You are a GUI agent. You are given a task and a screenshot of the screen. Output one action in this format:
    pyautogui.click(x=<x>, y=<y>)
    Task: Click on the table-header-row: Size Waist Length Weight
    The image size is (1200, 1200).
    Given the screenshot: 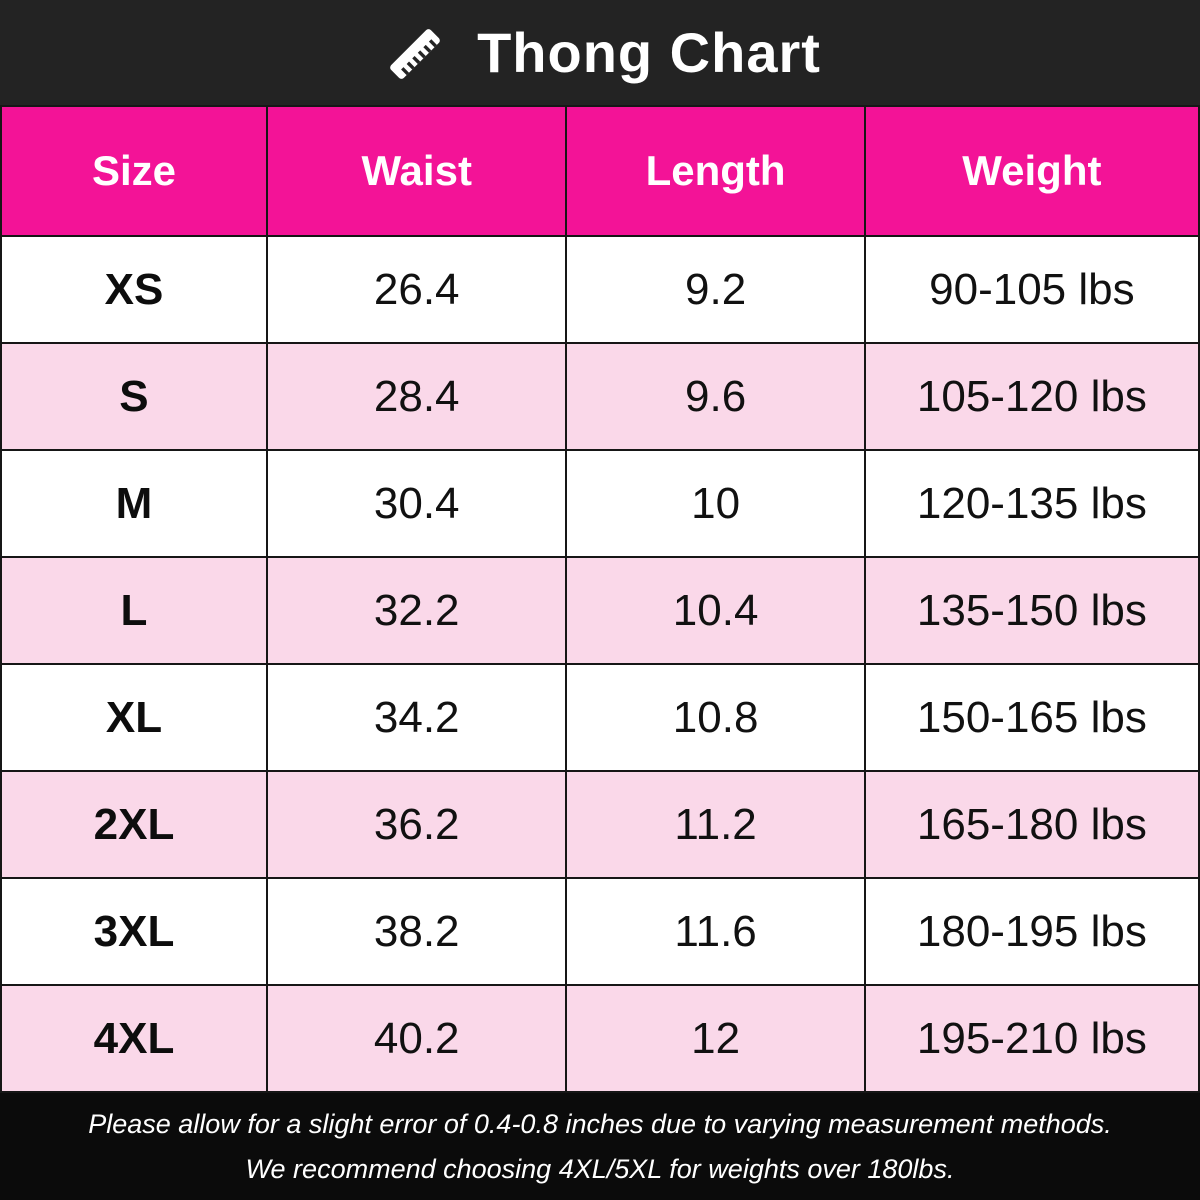 What is the action you would take?
    pyautogui.click(x=600, y=171)
    